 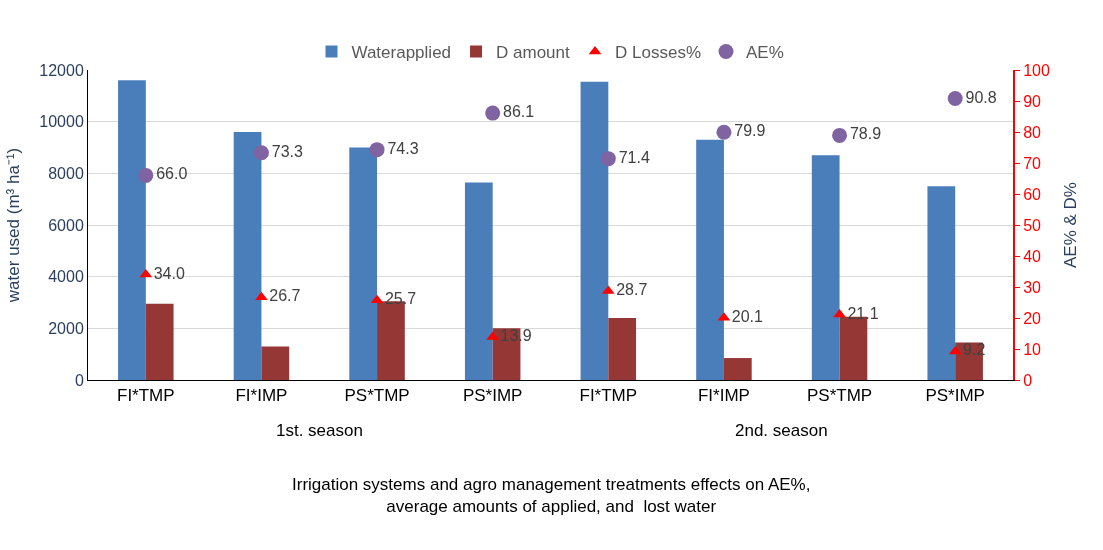 What do you see at coordinates (1032, 101) in the screenshot?
I see `y2-tick-label: 90` at bounding box center [1032, 101].